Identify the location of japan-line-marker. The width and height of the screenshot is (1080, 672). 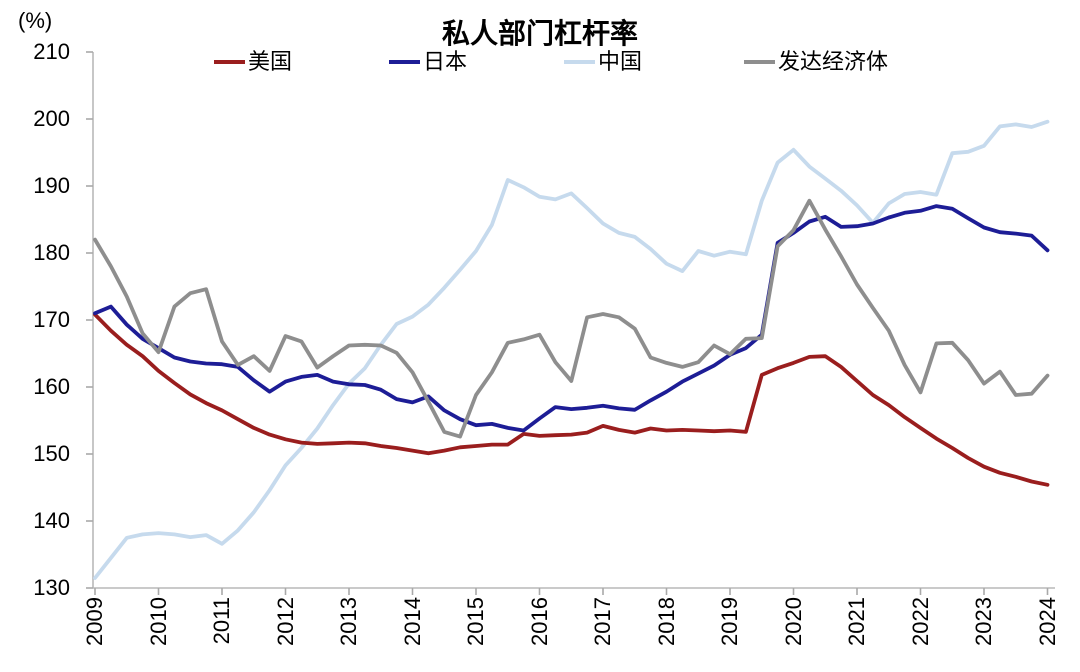
(404, 62).